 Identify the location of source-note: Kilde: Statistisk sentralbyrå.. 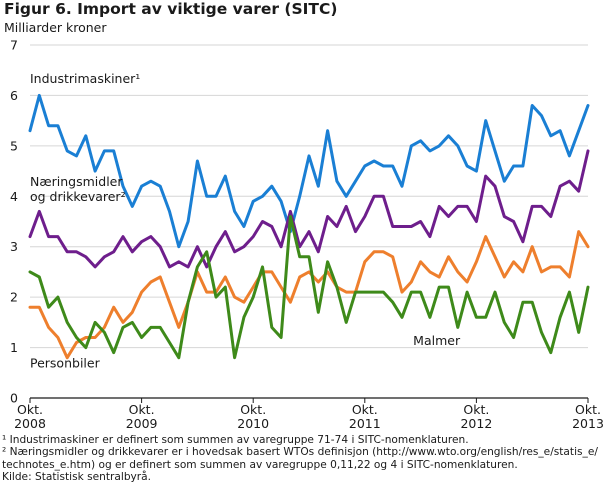
(77, 476).